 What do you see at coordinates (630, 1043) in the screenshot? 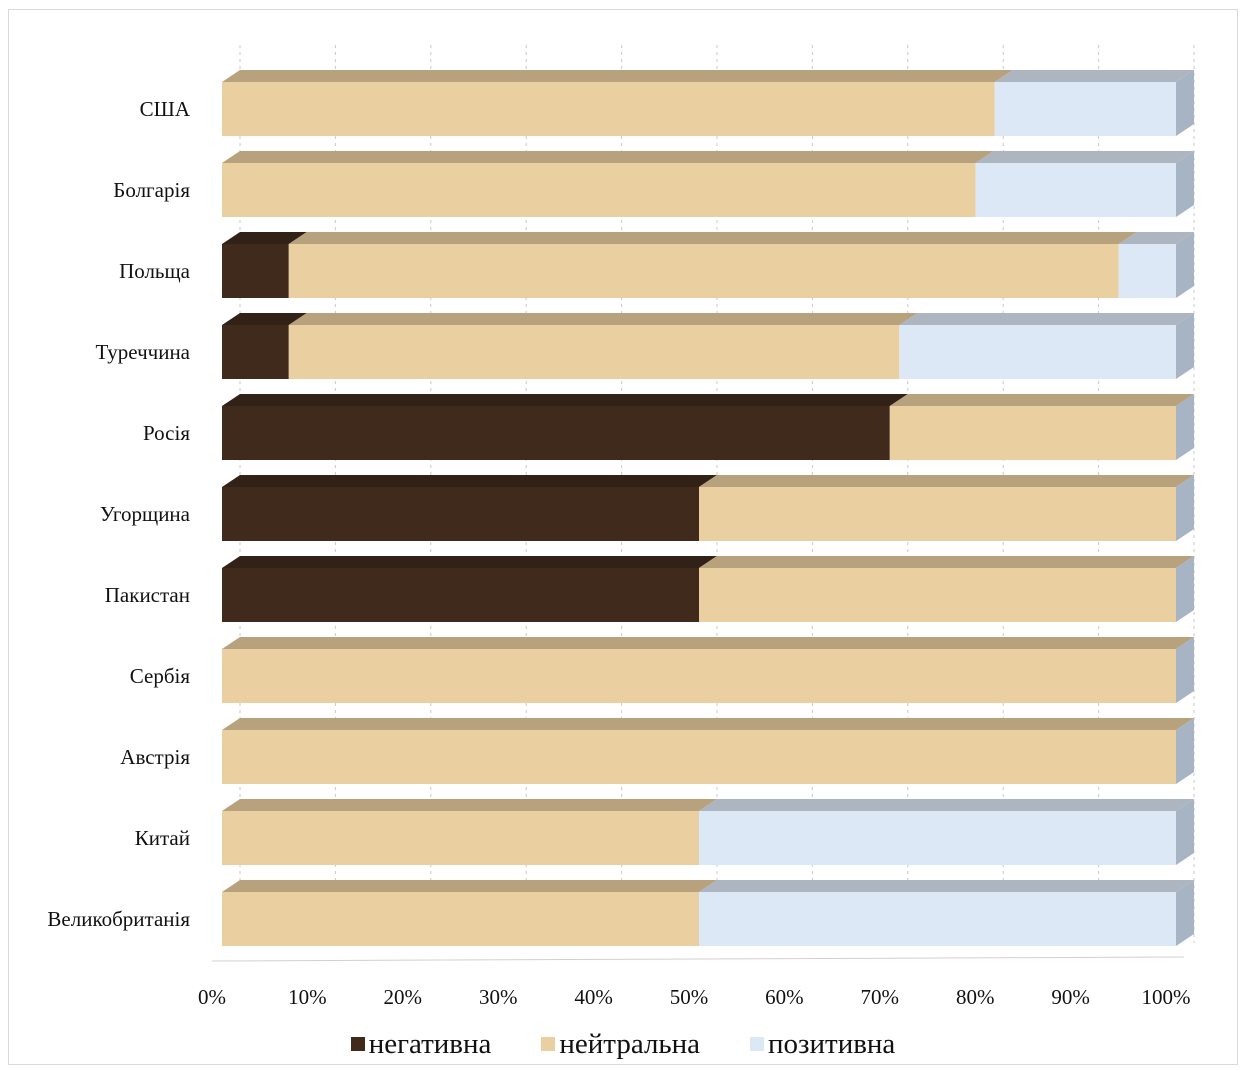
I see `legend-label-neutral: нейтральна` at bounding box center [630, 1043].